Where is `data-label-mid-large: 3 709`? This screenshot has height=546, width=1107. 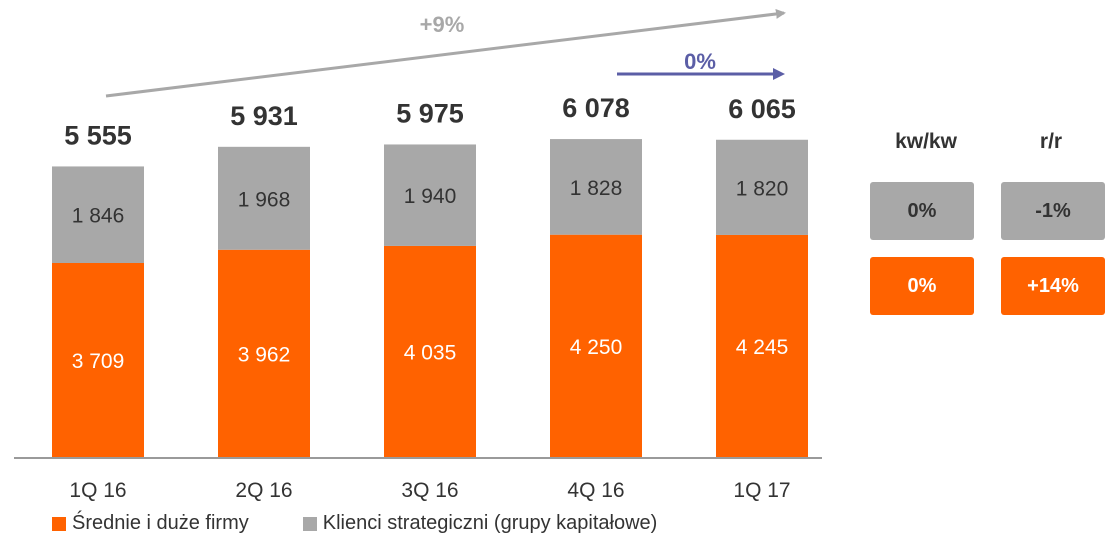 data-label-mid-large: 3 709 is located at coordinates (98, 361).